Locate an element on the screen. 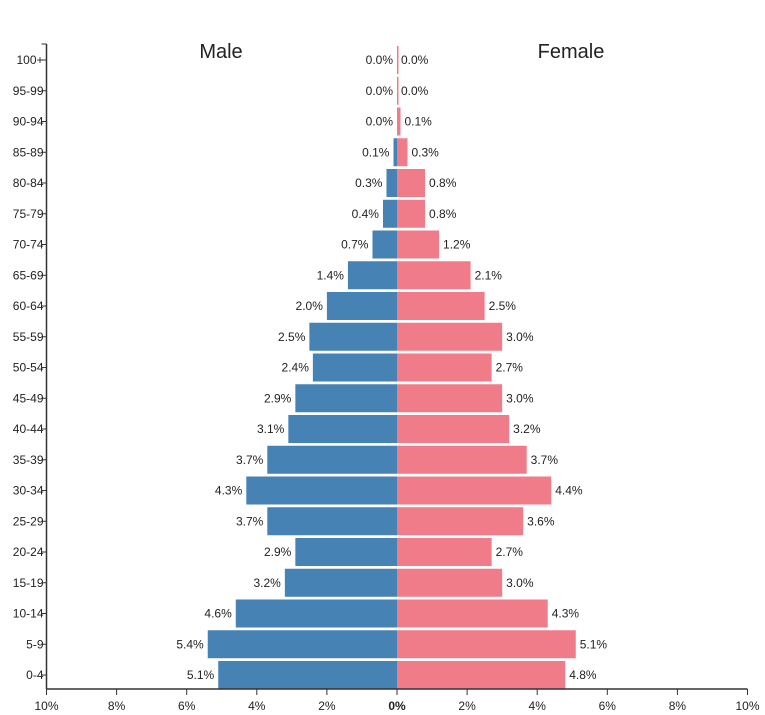 The image size is (765, 715). female-value-label: 0.8% is located at coordinates (443, 183).